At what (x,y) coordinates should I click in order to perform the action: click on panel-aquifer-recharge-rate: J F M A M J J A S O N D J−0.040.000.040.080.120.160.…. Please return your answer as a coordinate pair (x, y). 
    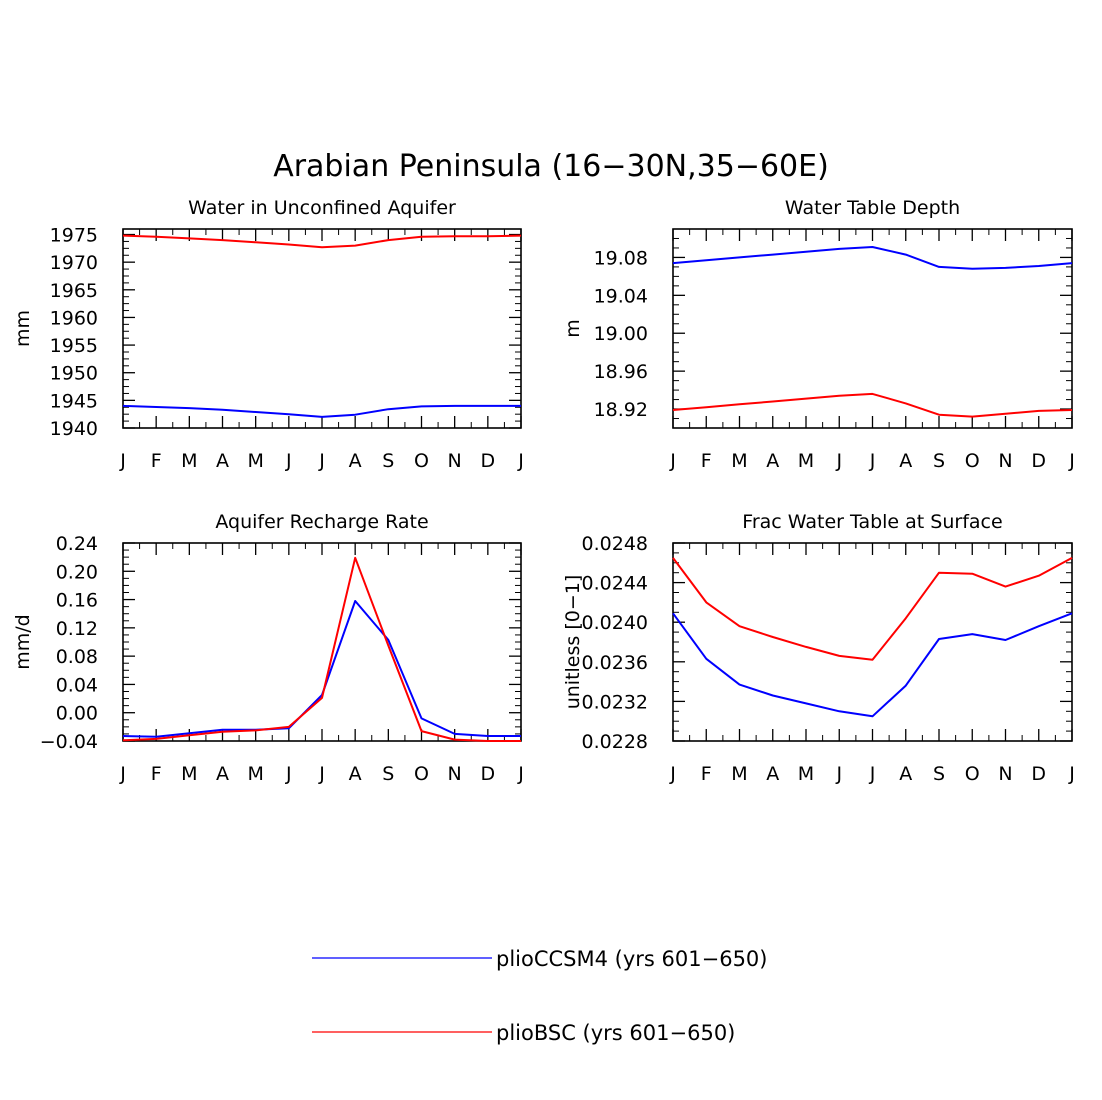
    Looking at the image, I should click on (268, 648).